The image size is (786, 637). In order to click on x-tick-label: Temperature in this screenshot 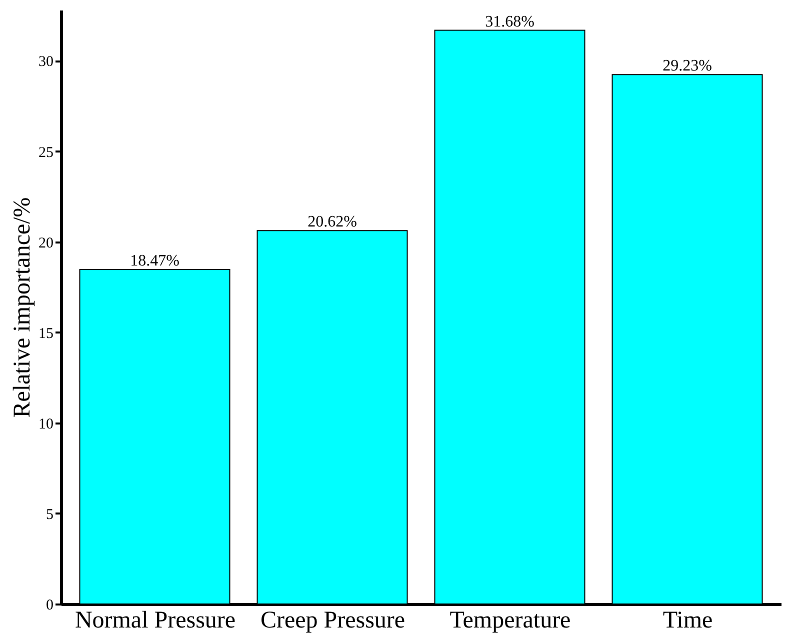, I will do `click(510, 621)`.